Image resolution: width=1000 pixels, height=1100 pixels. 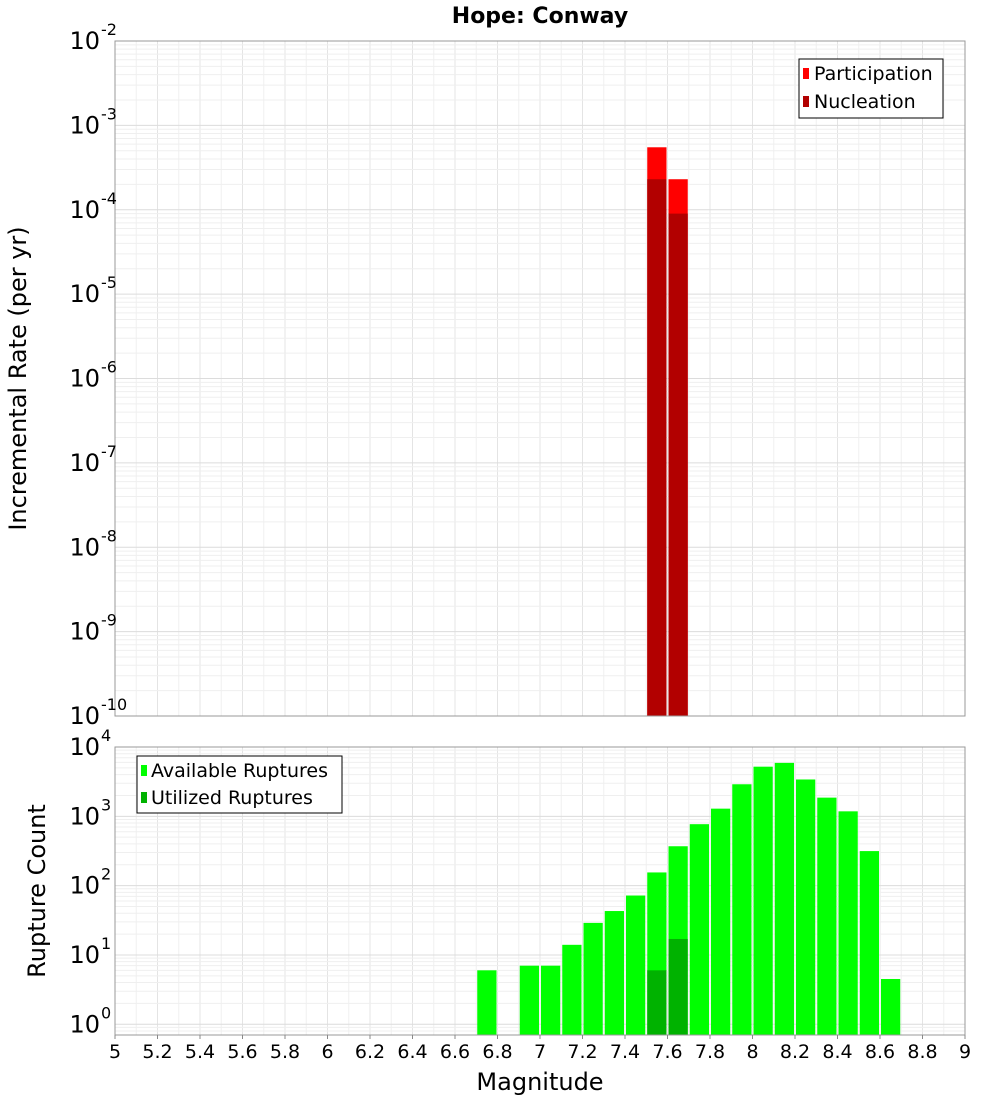 I want to click on bottom-legend-box, so click(x=239, y=784).